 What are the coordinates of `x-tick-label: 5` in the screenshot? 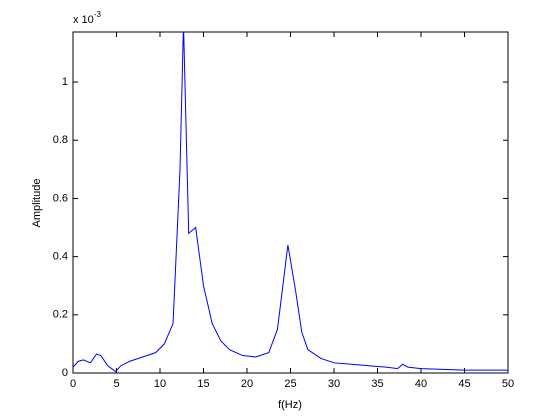 It's located at (116, 384).